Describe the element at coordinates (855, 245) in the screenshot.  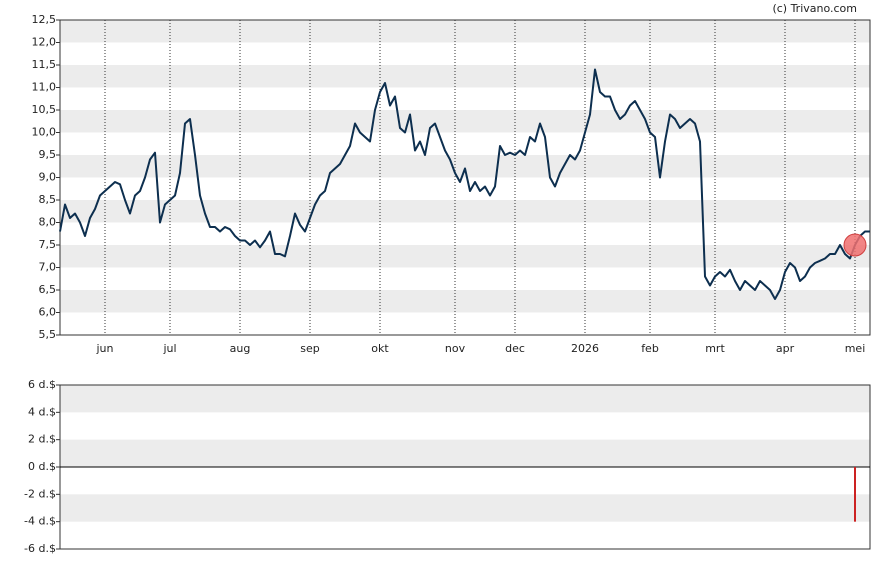
I see `last-price-marker` at that location.